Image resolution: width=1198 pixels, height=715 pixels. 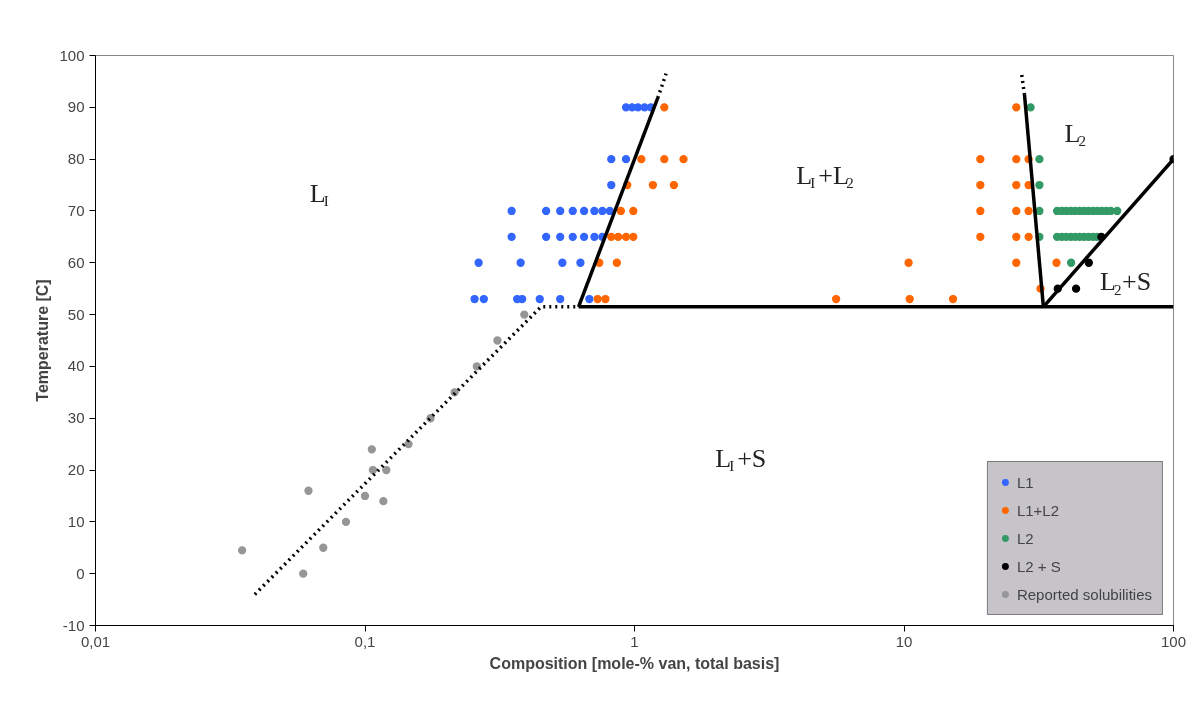 What do you see at coordinates (1038, 566) in the screenshot?
I see `legend-label: L2 + S` at bounding box center [1038, 566].